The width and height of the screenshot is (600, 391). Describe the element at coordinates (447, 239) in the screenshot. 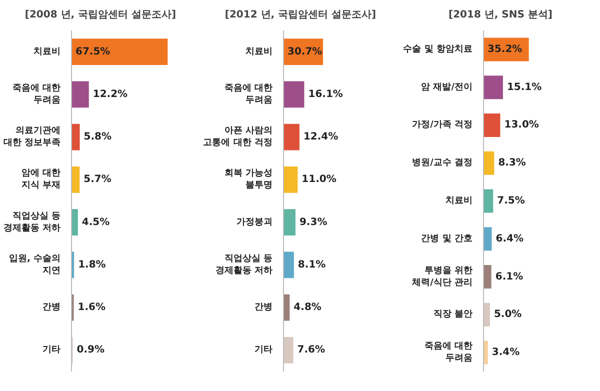

I see `y-tick-label: 간병 및 간호` at that location.